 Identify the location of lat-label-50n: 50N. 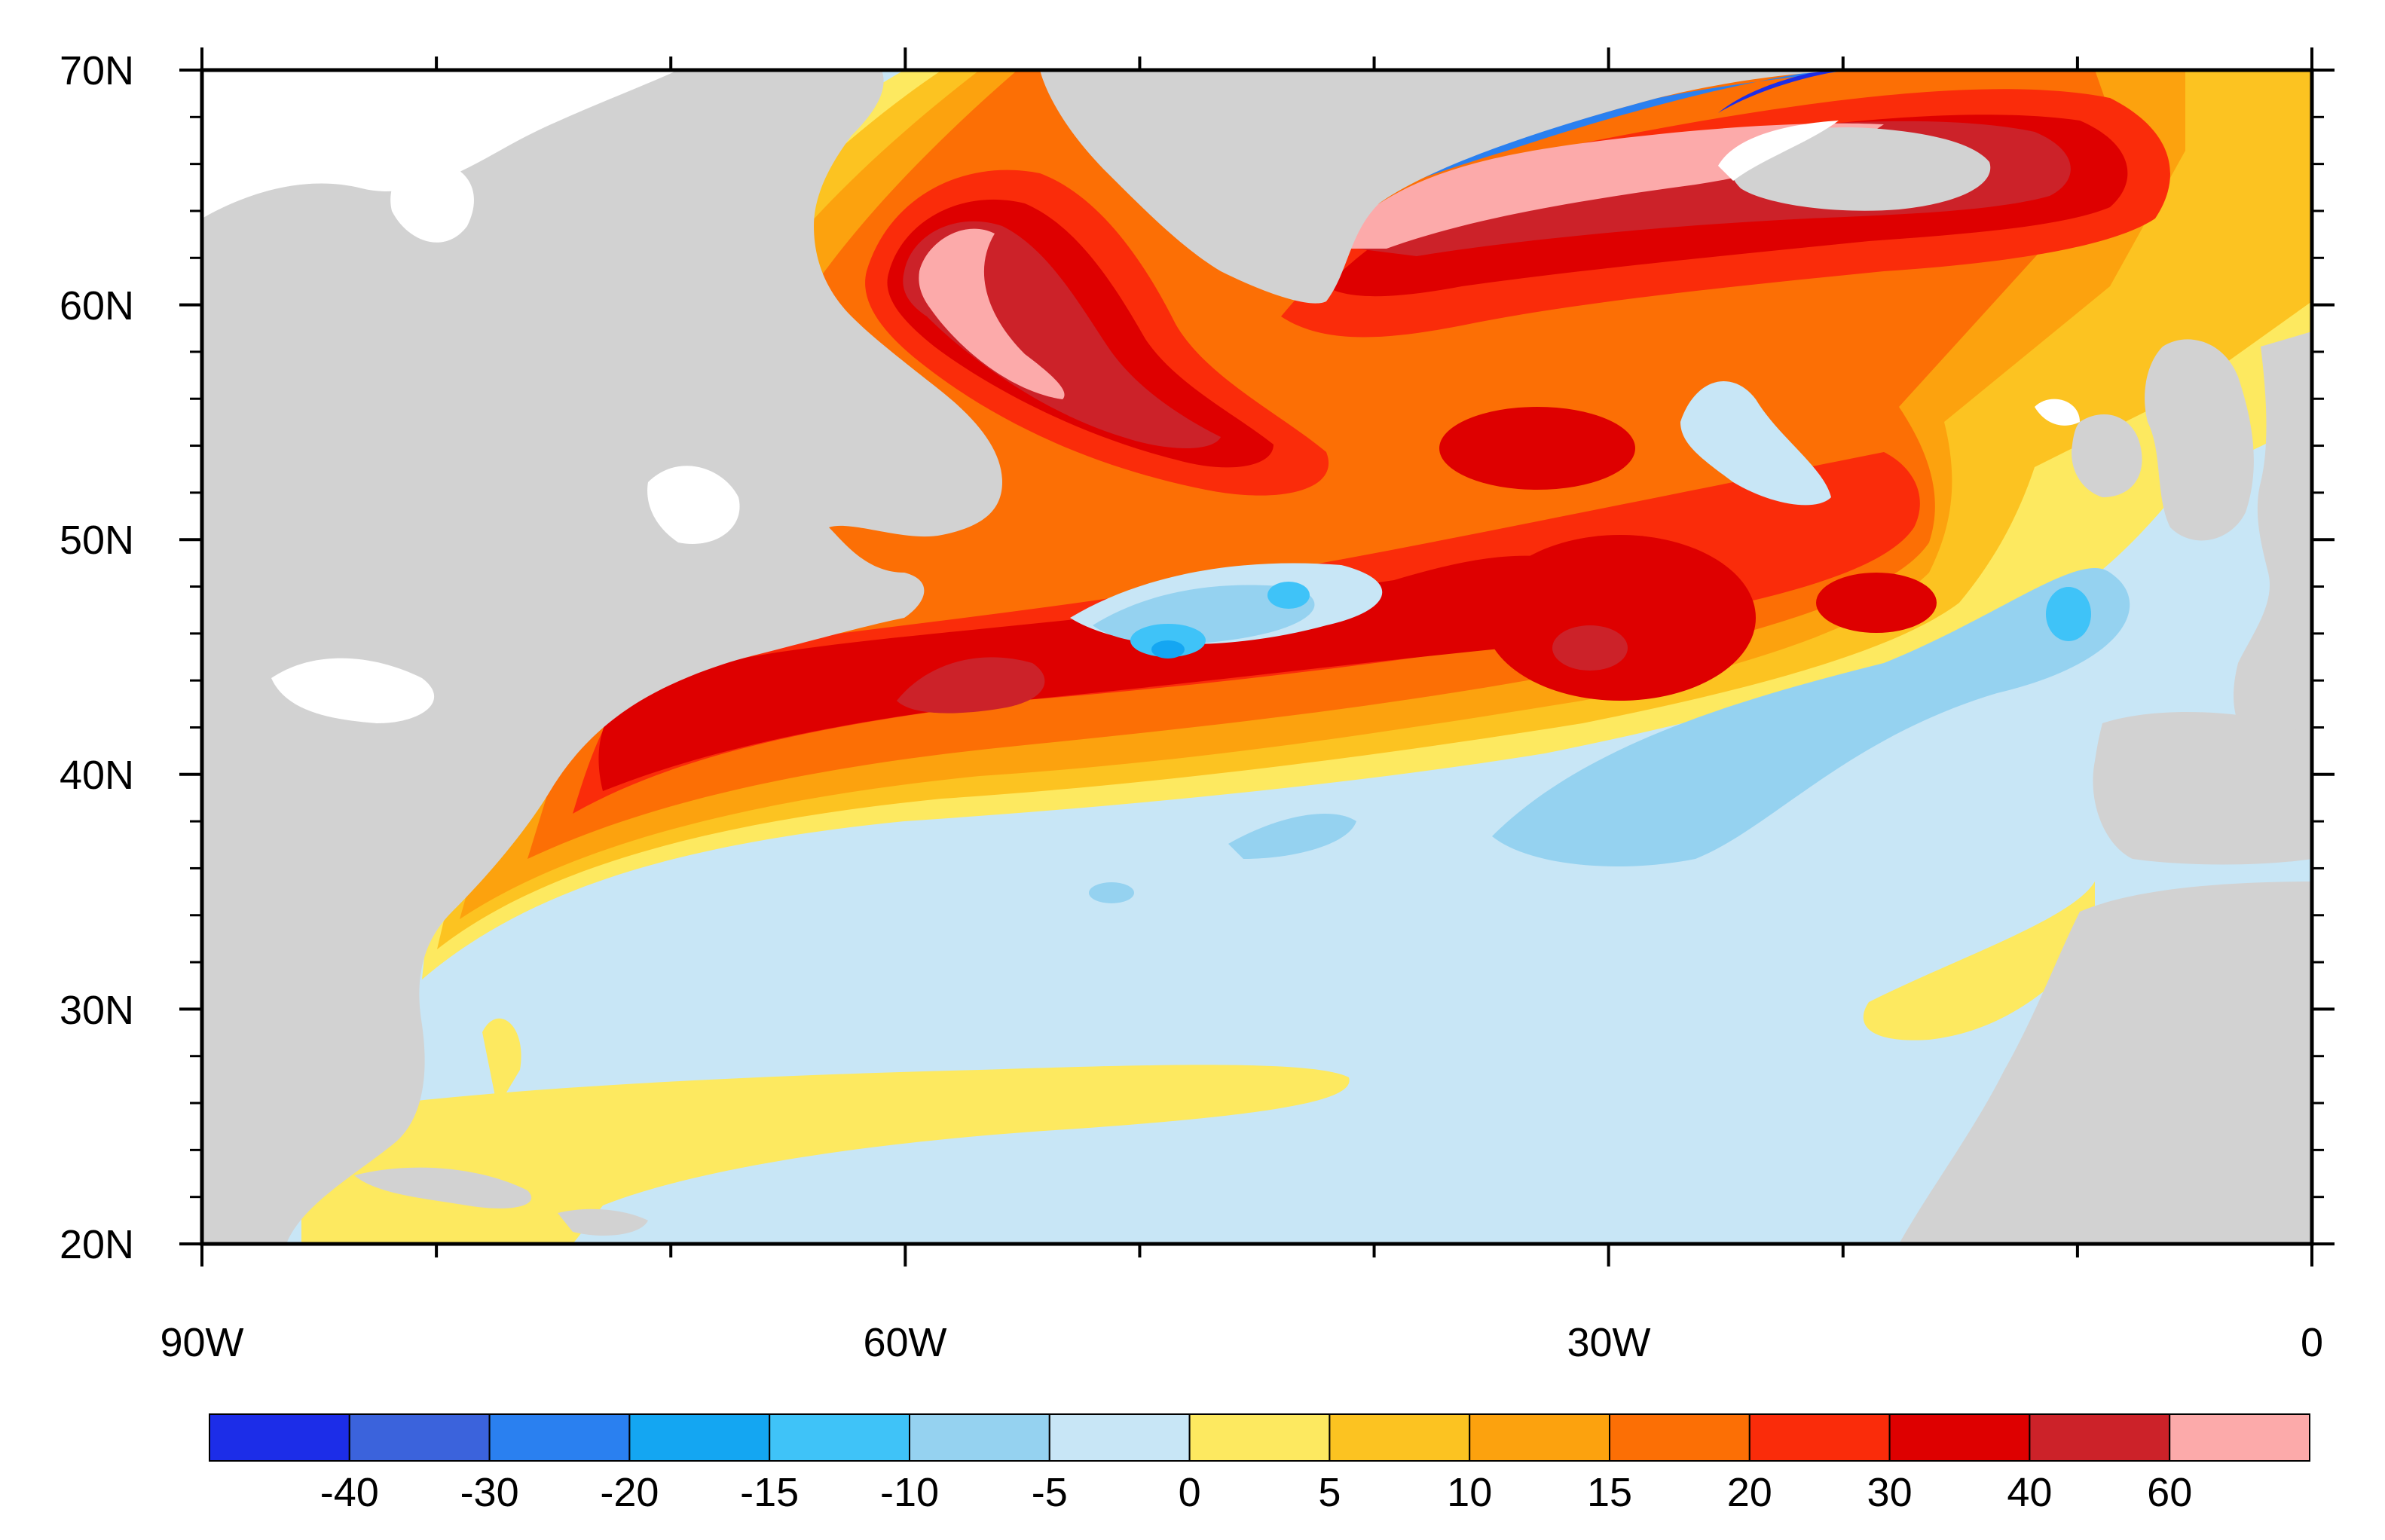
(97, 541).